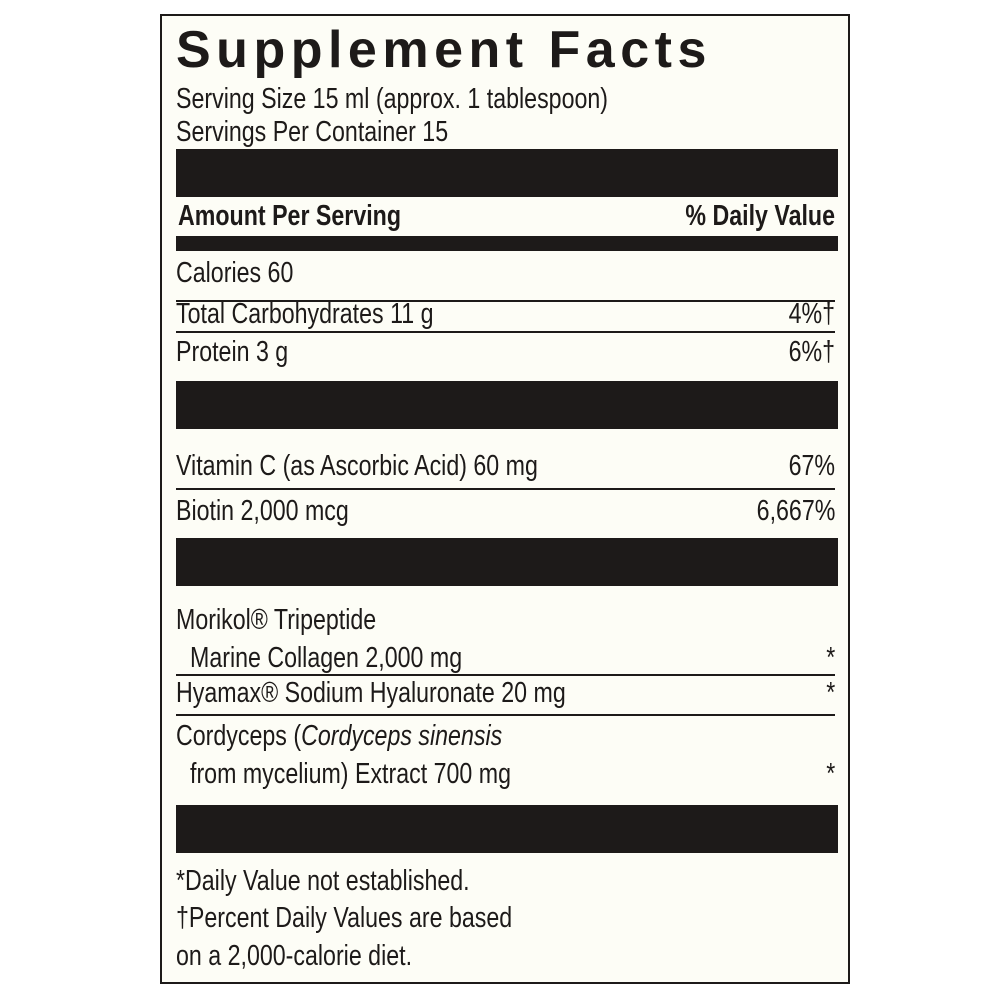 The image size is (1000, 1000). What do you see at coordinates (357, 466) in the screenshot?
I see `row-vitamin-c: Vitamin C (as Ascorbic Acid) 60 mg` at bounding box center [357, 466].